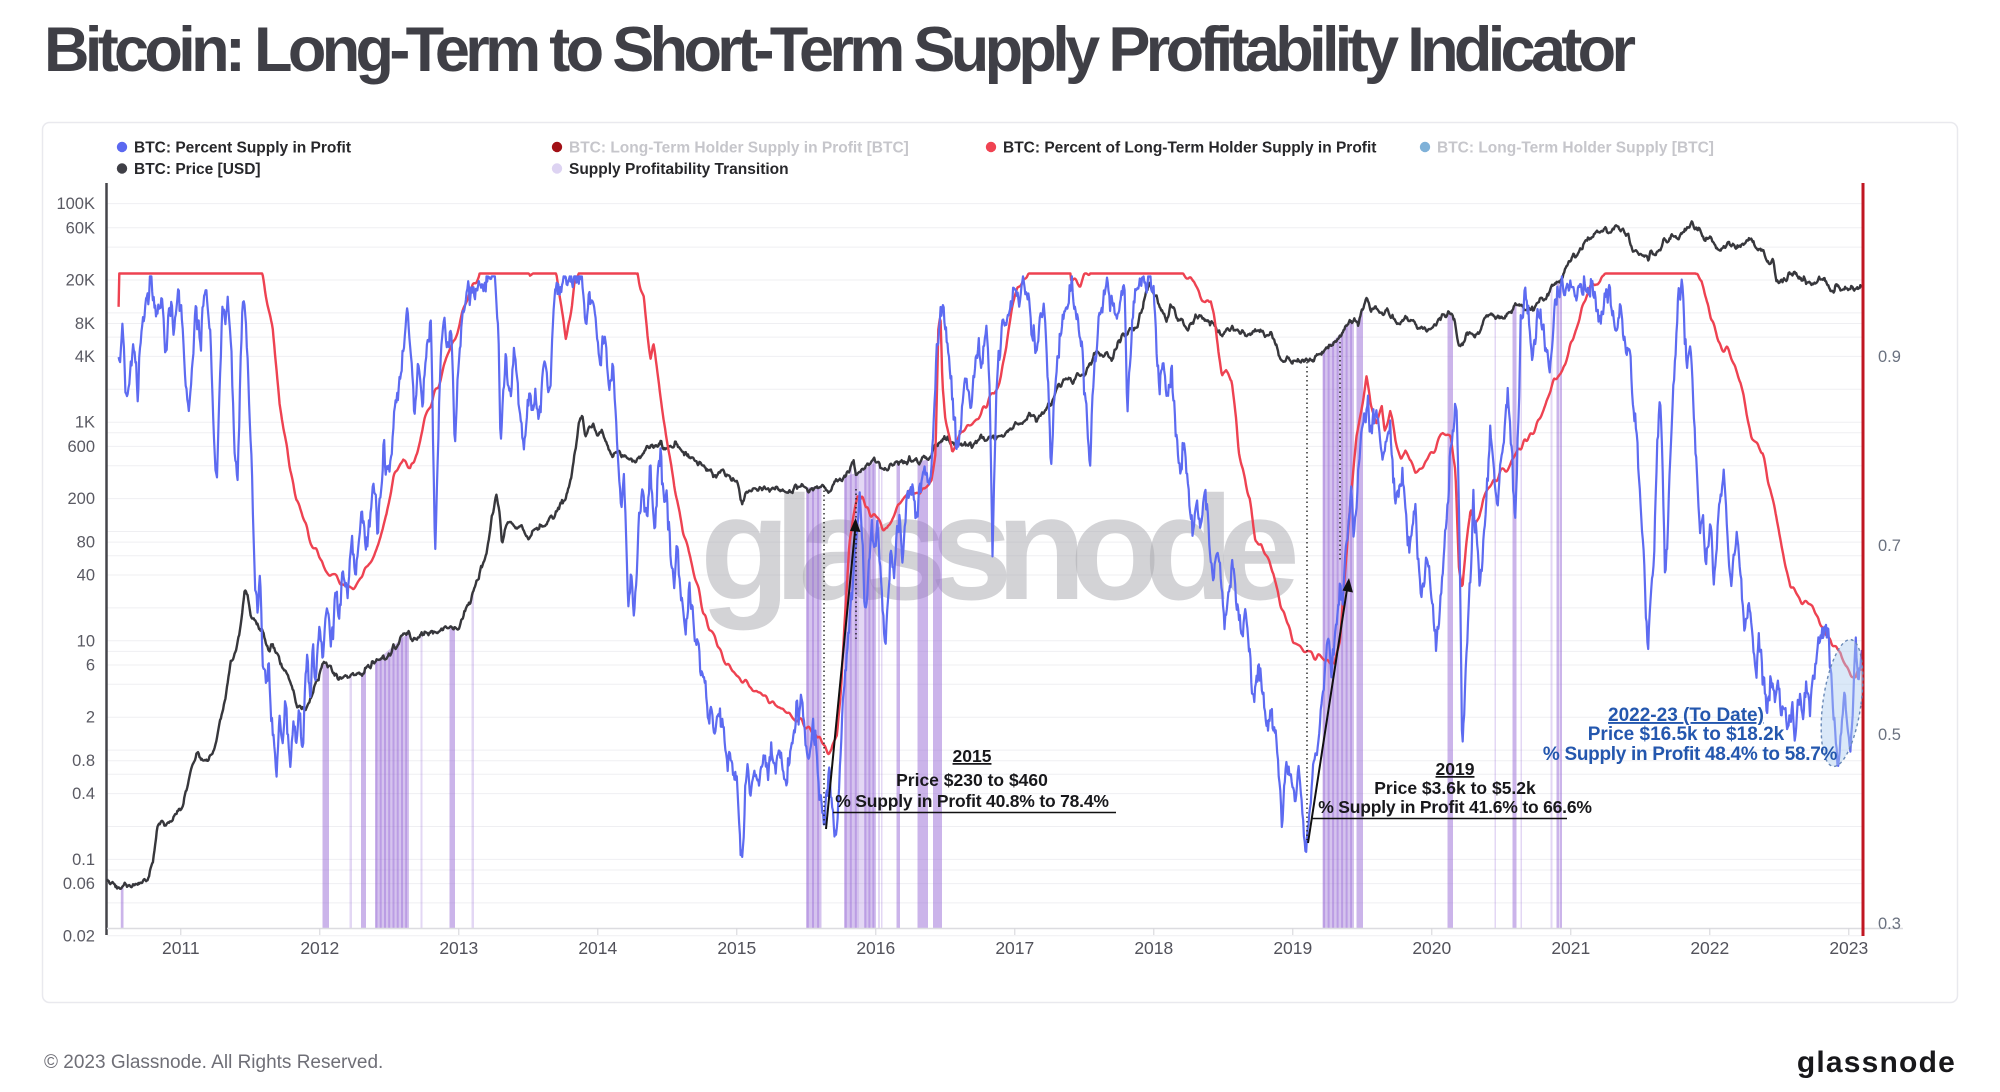  Describe the element at coordinates (83, 794) in the screenshot. I see `svg-text: 0.4` at that location.